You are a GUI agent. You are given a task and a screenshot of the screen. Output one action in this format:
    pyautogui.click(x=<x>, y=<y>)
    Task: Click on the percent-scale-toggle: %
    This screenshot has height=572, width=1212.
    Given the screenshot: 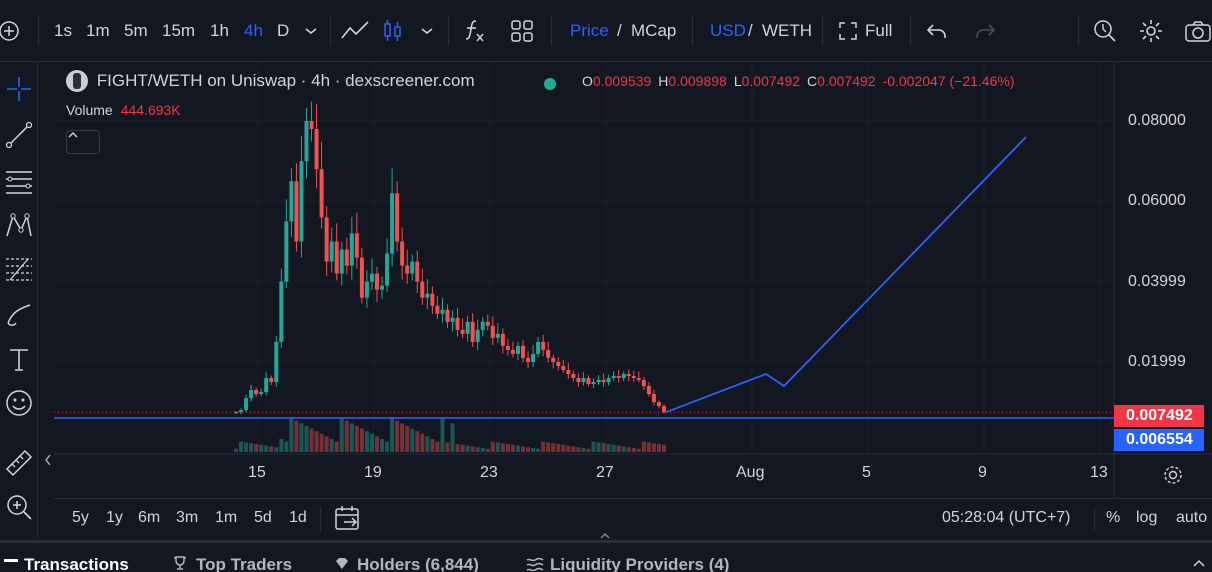 What is the action you would take?
    pyautogui.click(x=1113, y=517)
    